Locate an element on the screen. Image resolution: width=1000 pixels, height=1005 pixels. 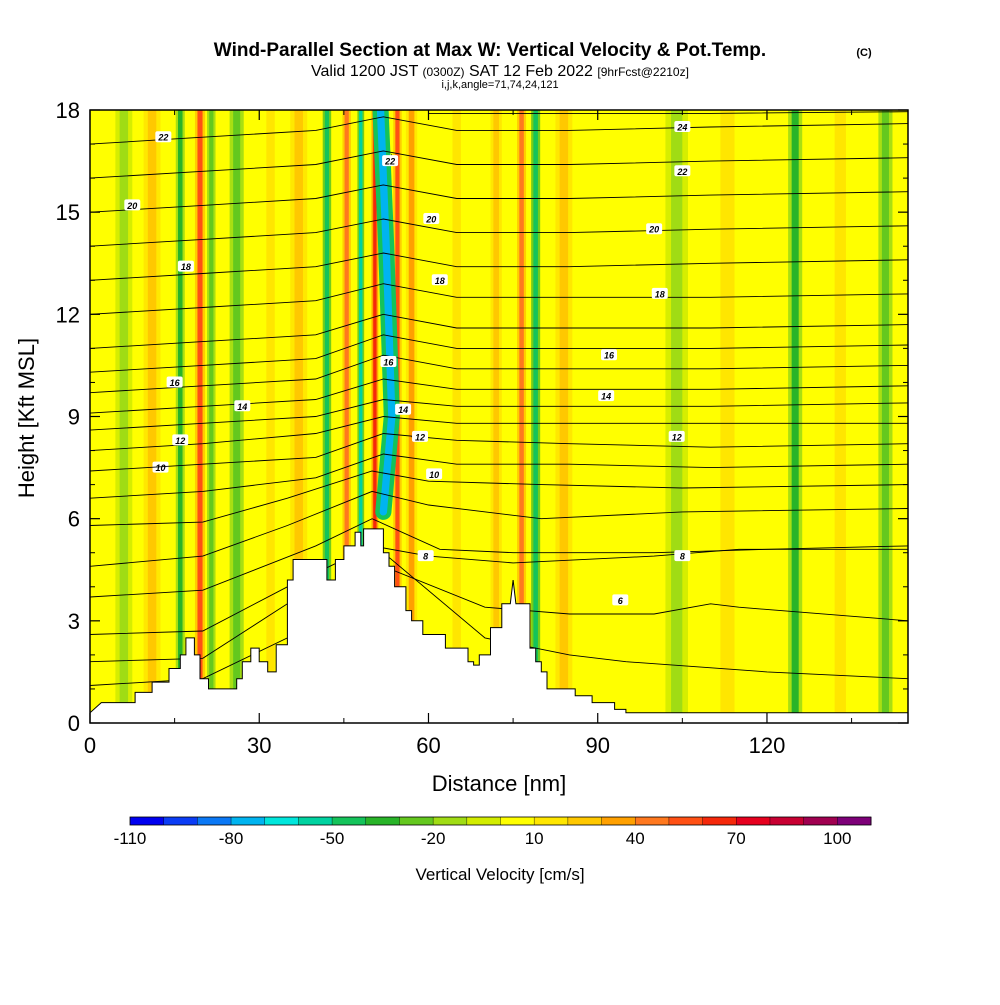
isentrope-label: 10 is located at coordinates (434, 474).